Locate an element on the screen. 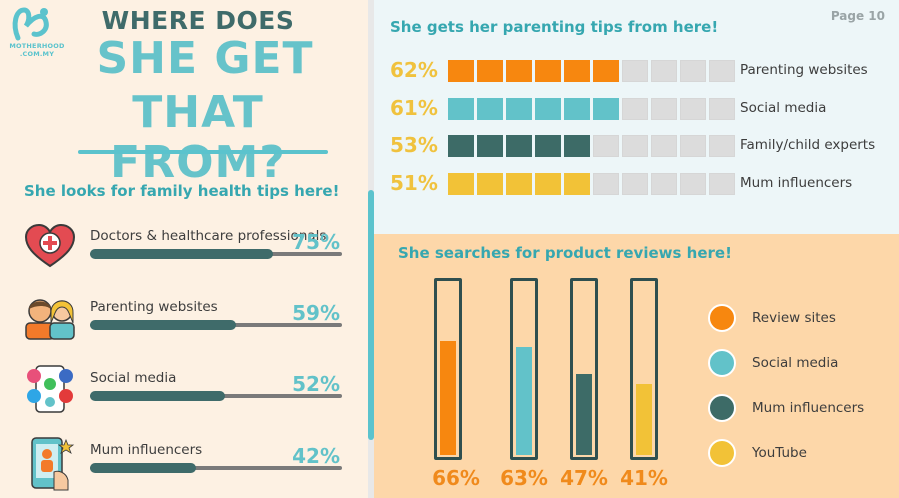 Image resolution: width=899 pixels, height=498 pixels. motherhood-logo: MOTHERHOOD .COM.MY is located at coordinates (34, 33).